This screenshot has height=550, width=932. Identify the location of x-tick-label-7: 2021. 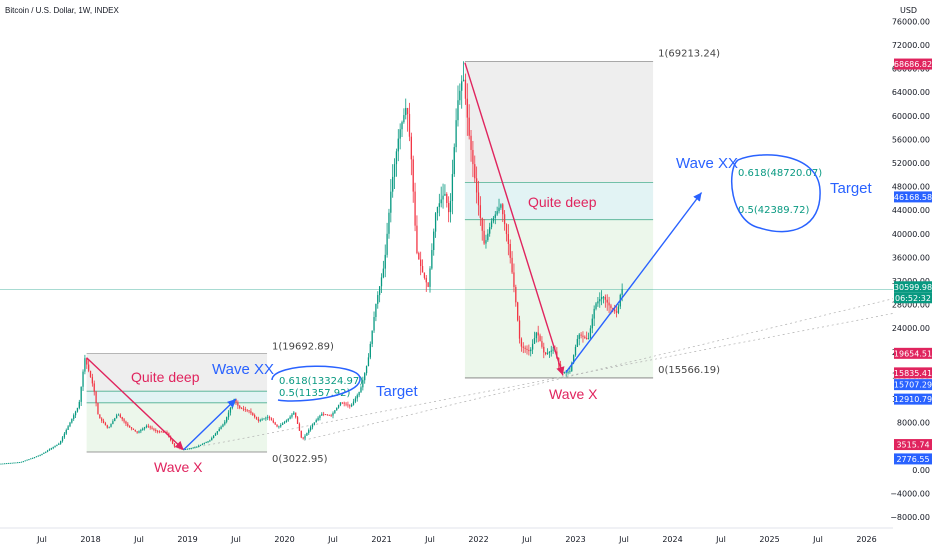
(381, 539).